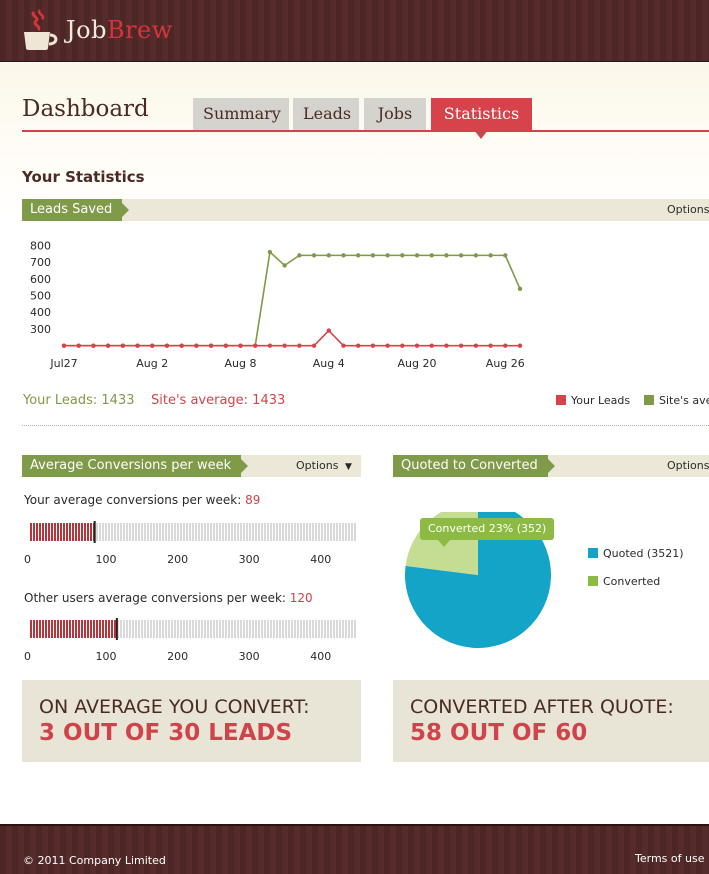  Describe the element at coordinates (499, 733) in the screenshot. I see `summary-after-quote-value: 58 OUT OF 60` at that location.